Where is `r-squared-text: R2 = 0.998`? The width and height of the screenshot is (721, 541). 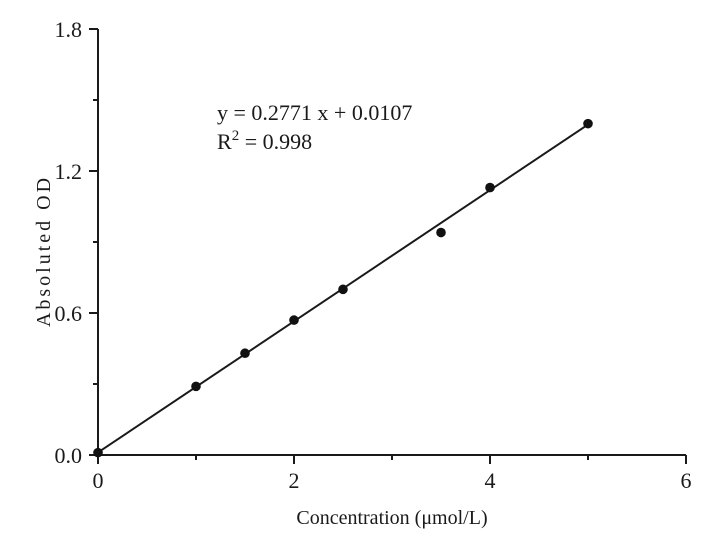 r-squared-text: R2 = 0.998 is located at coordinates (264, 141).